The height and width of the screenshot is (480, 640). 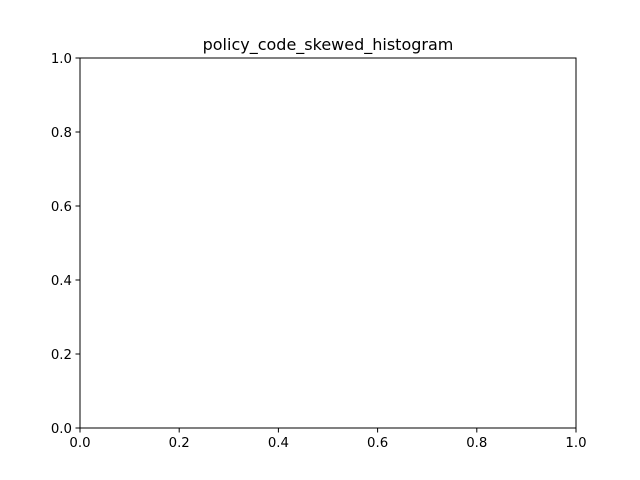 I want to click on x-tick-label: 0.8, so click(x=476, y=443).